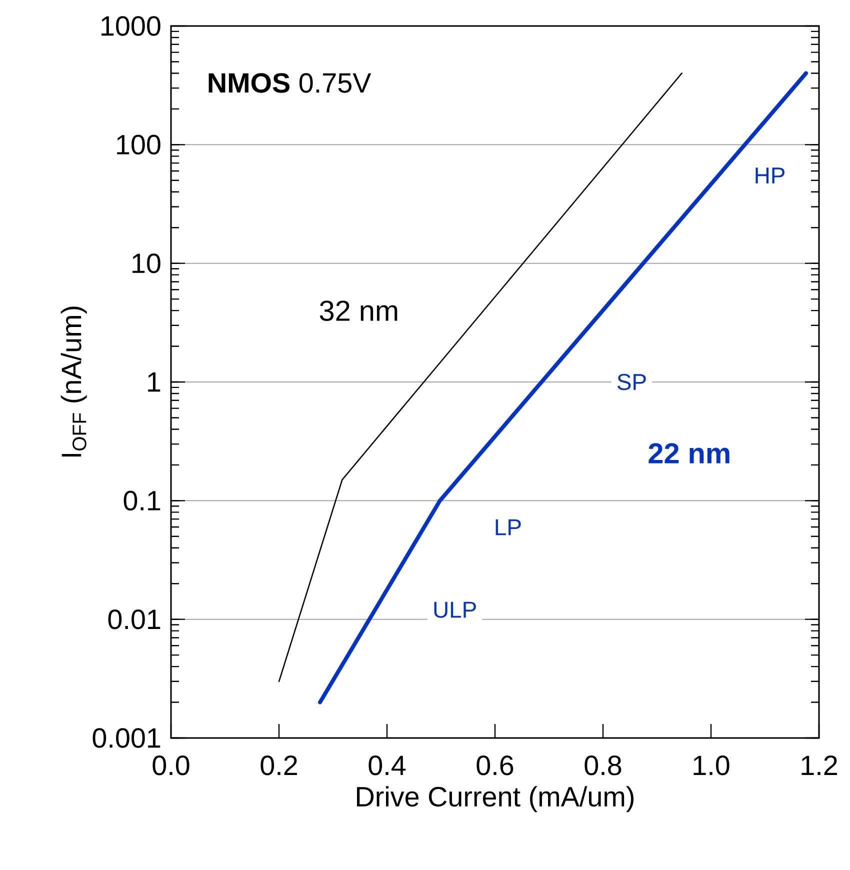  What do you see at coordinates (770, 176) in the screenshot?
I see `annotation: HP` at bounding box center [770, 176].